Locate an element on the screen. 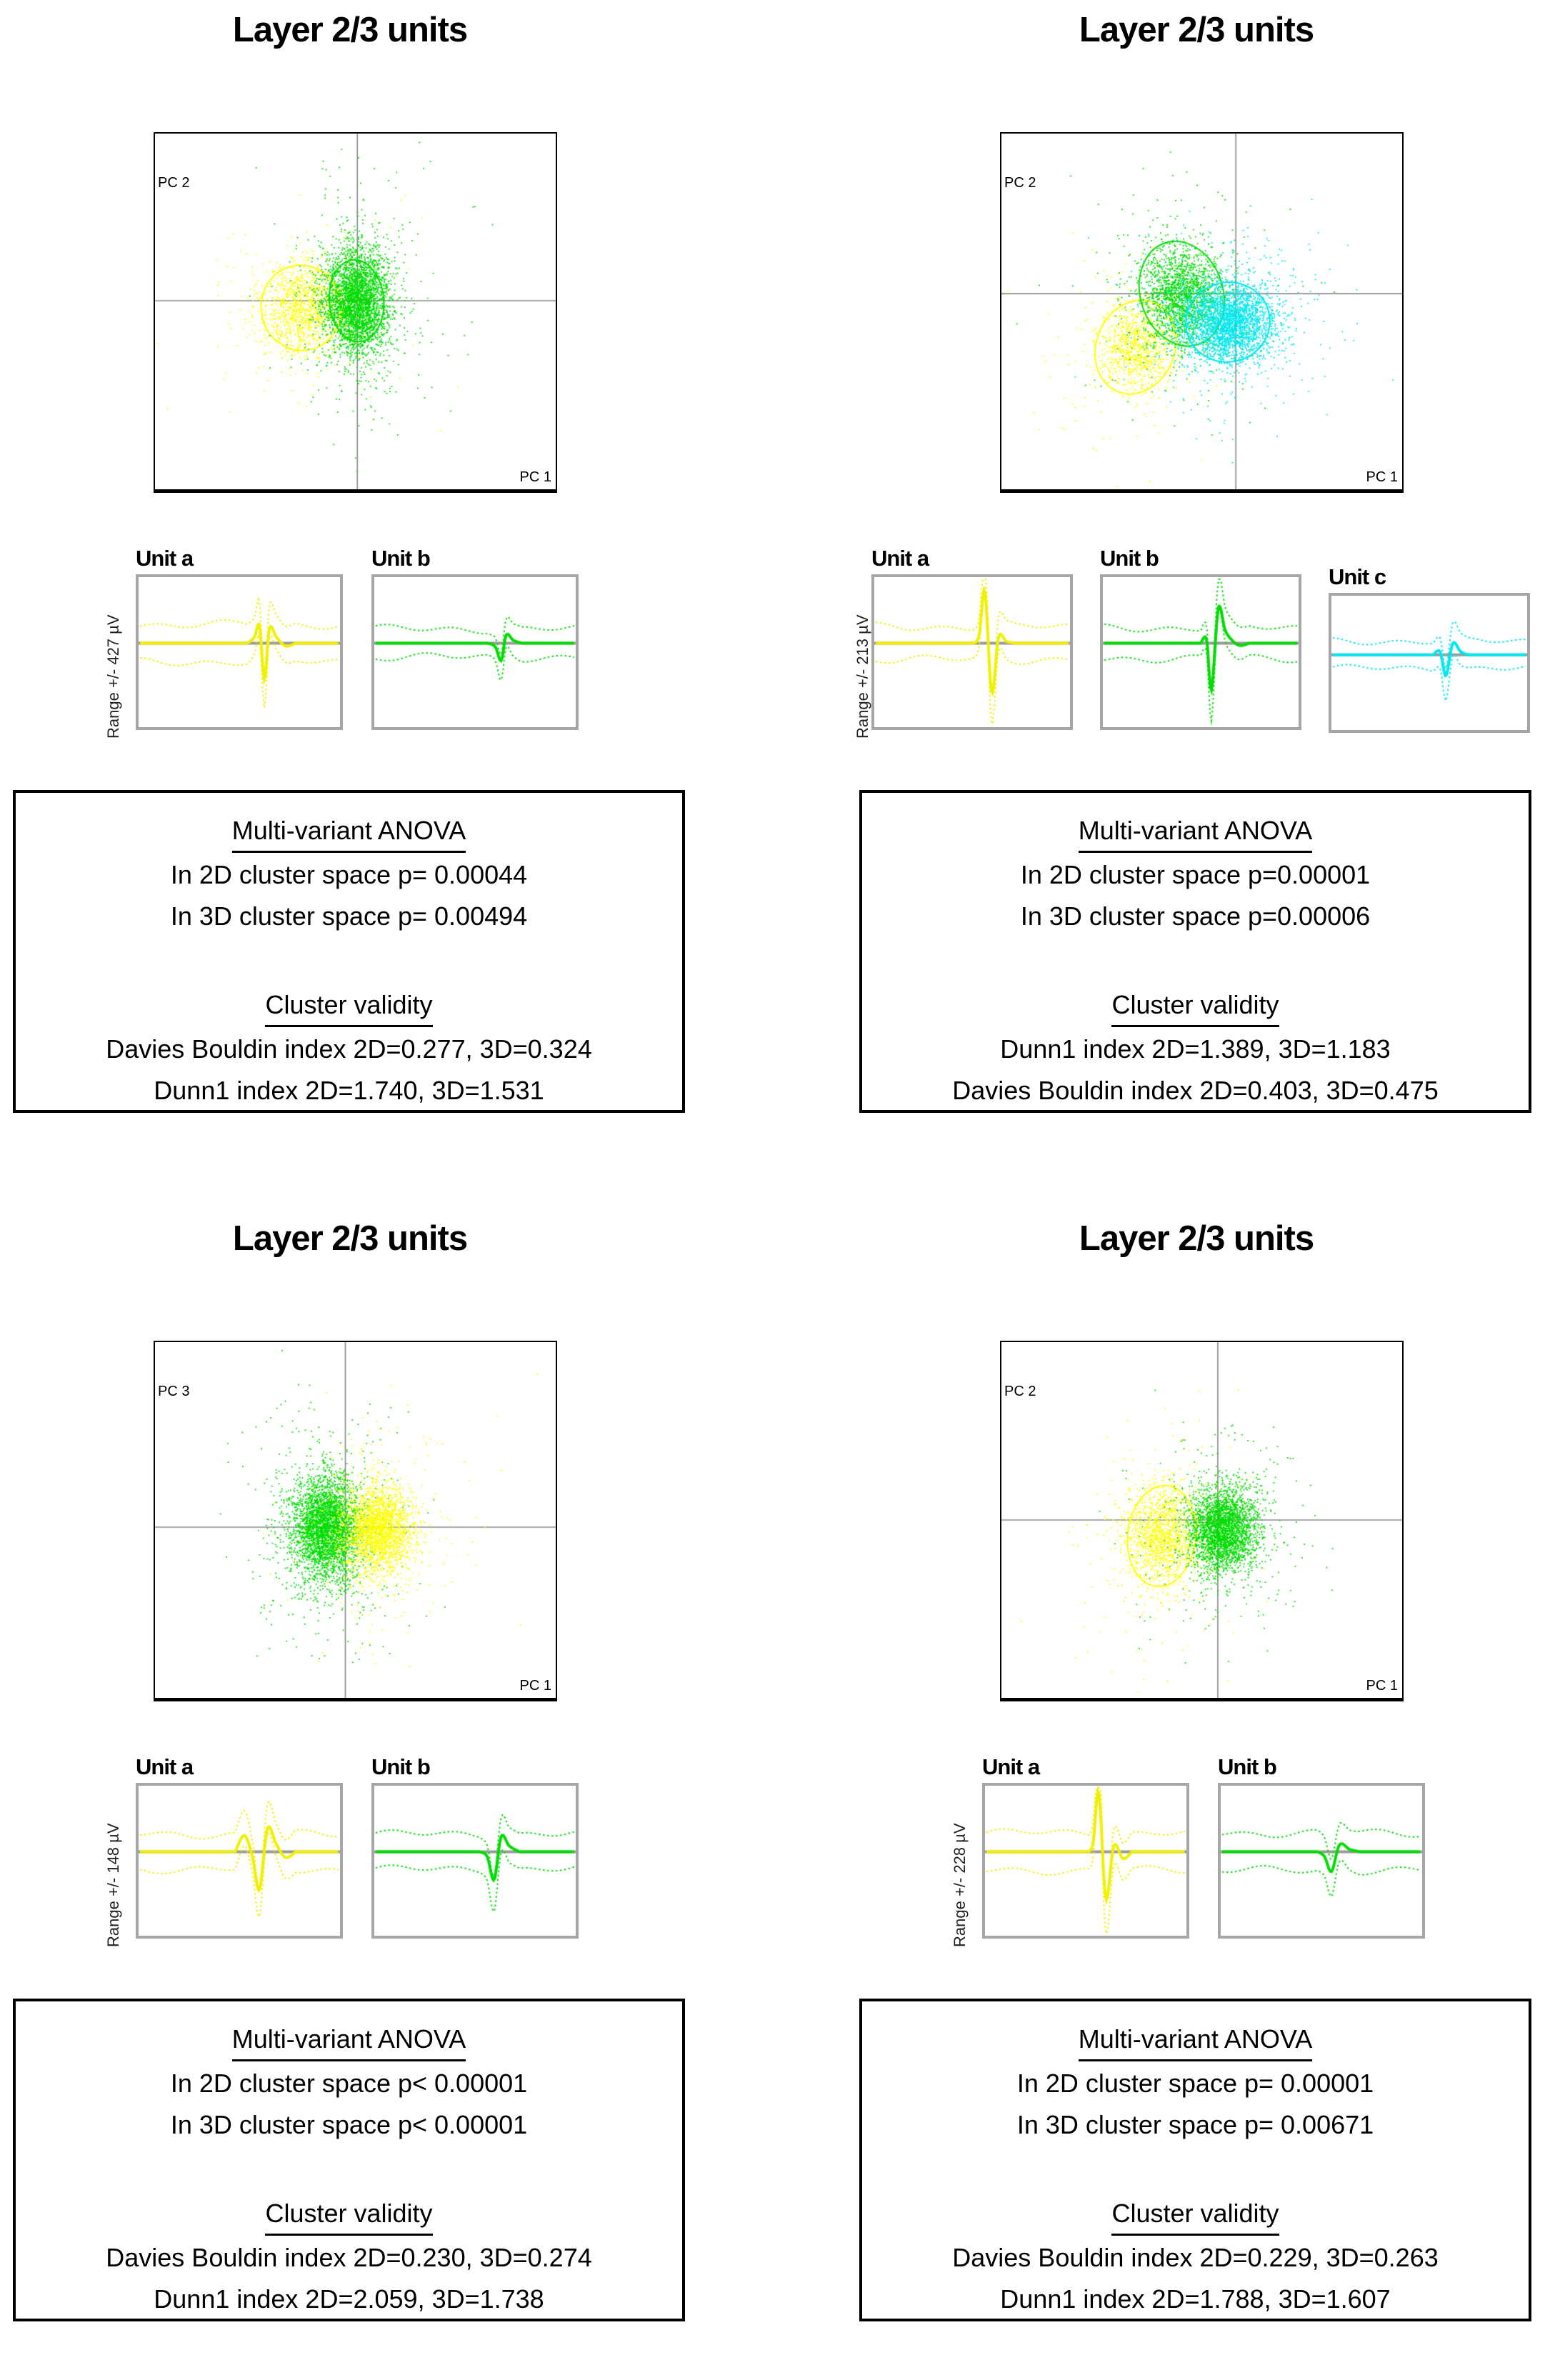  anova-2d-line: In 2D cluster space p= 0.00001 is located at coordinates (1195, 2083).